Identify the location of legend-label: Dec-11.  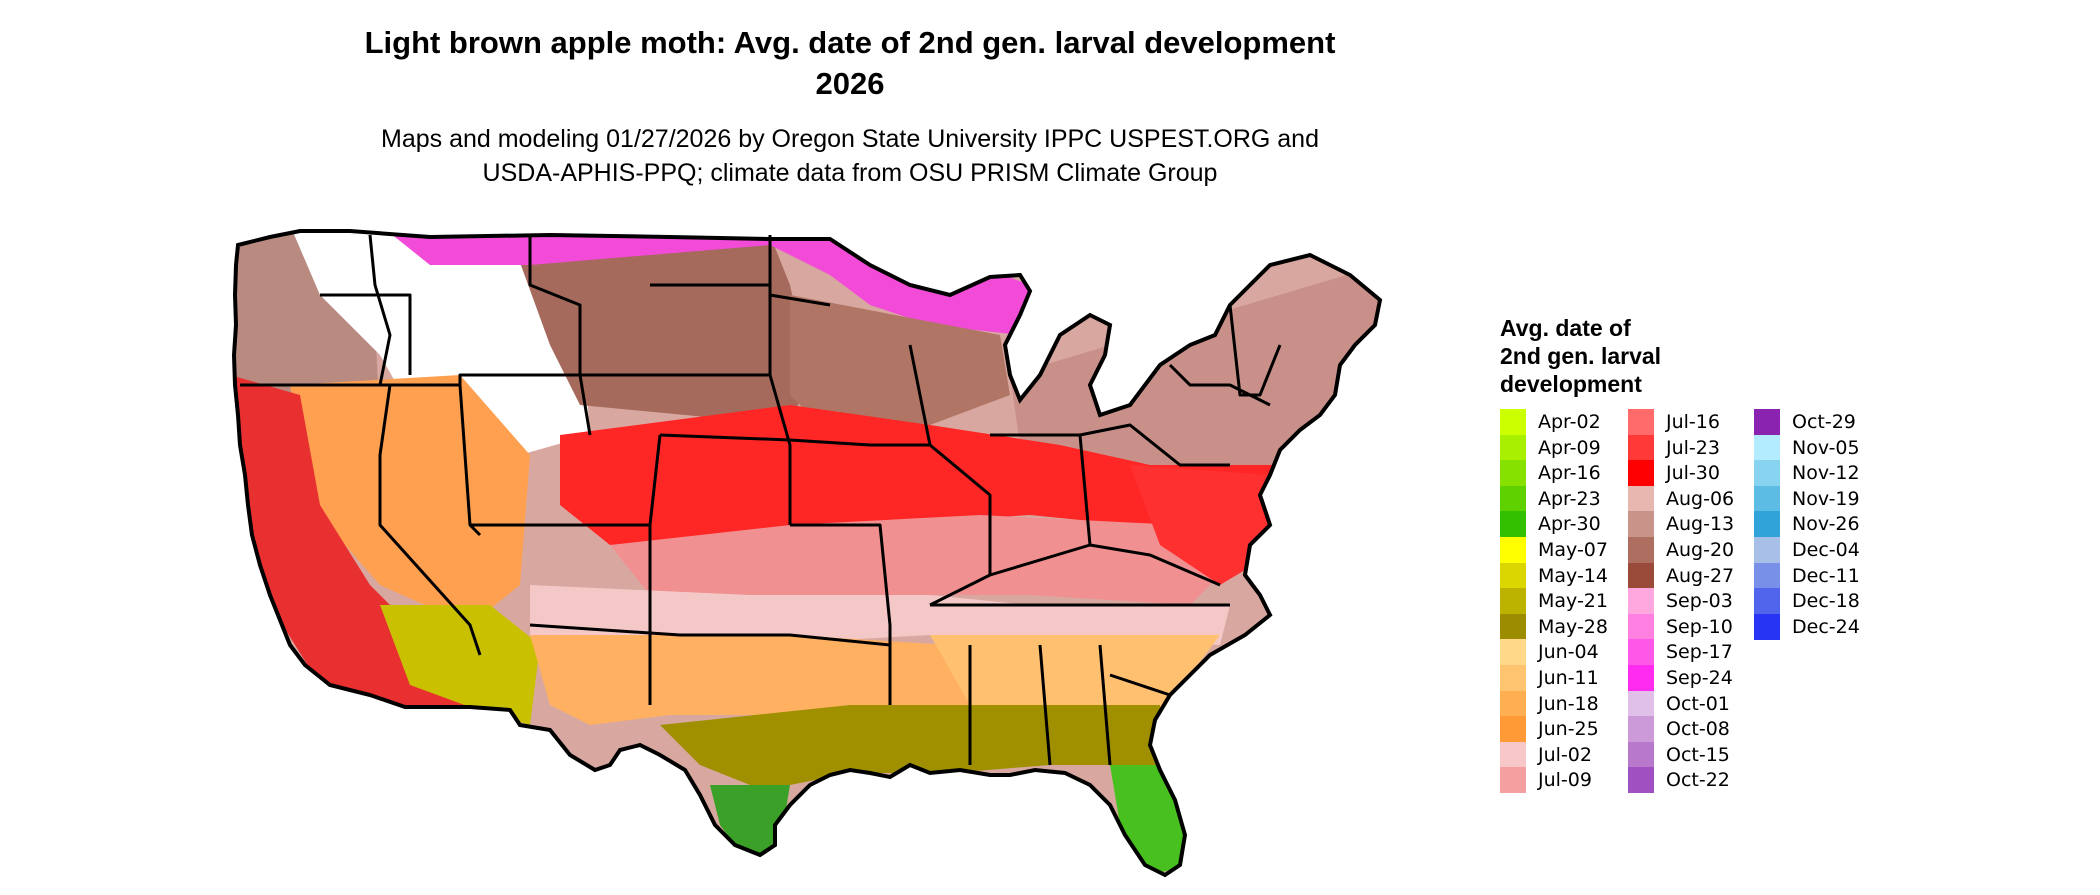
(1826, 575).